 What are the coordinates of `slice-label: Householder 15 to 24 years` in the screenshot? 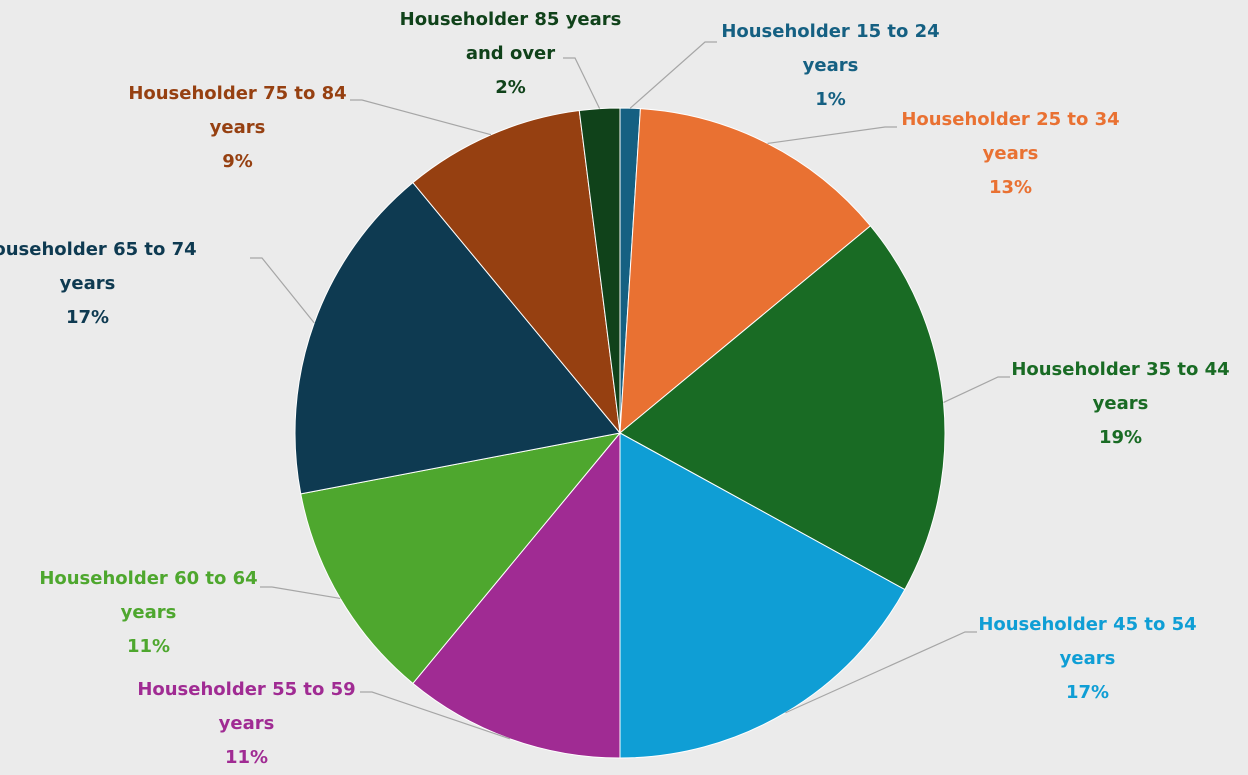 It's located at (830, 48).